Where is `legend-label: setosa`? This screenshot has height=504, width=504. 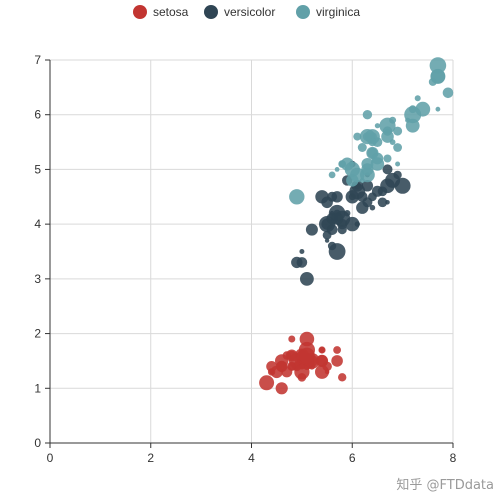 legend-label: setosa is located at coordinates (171, 12).